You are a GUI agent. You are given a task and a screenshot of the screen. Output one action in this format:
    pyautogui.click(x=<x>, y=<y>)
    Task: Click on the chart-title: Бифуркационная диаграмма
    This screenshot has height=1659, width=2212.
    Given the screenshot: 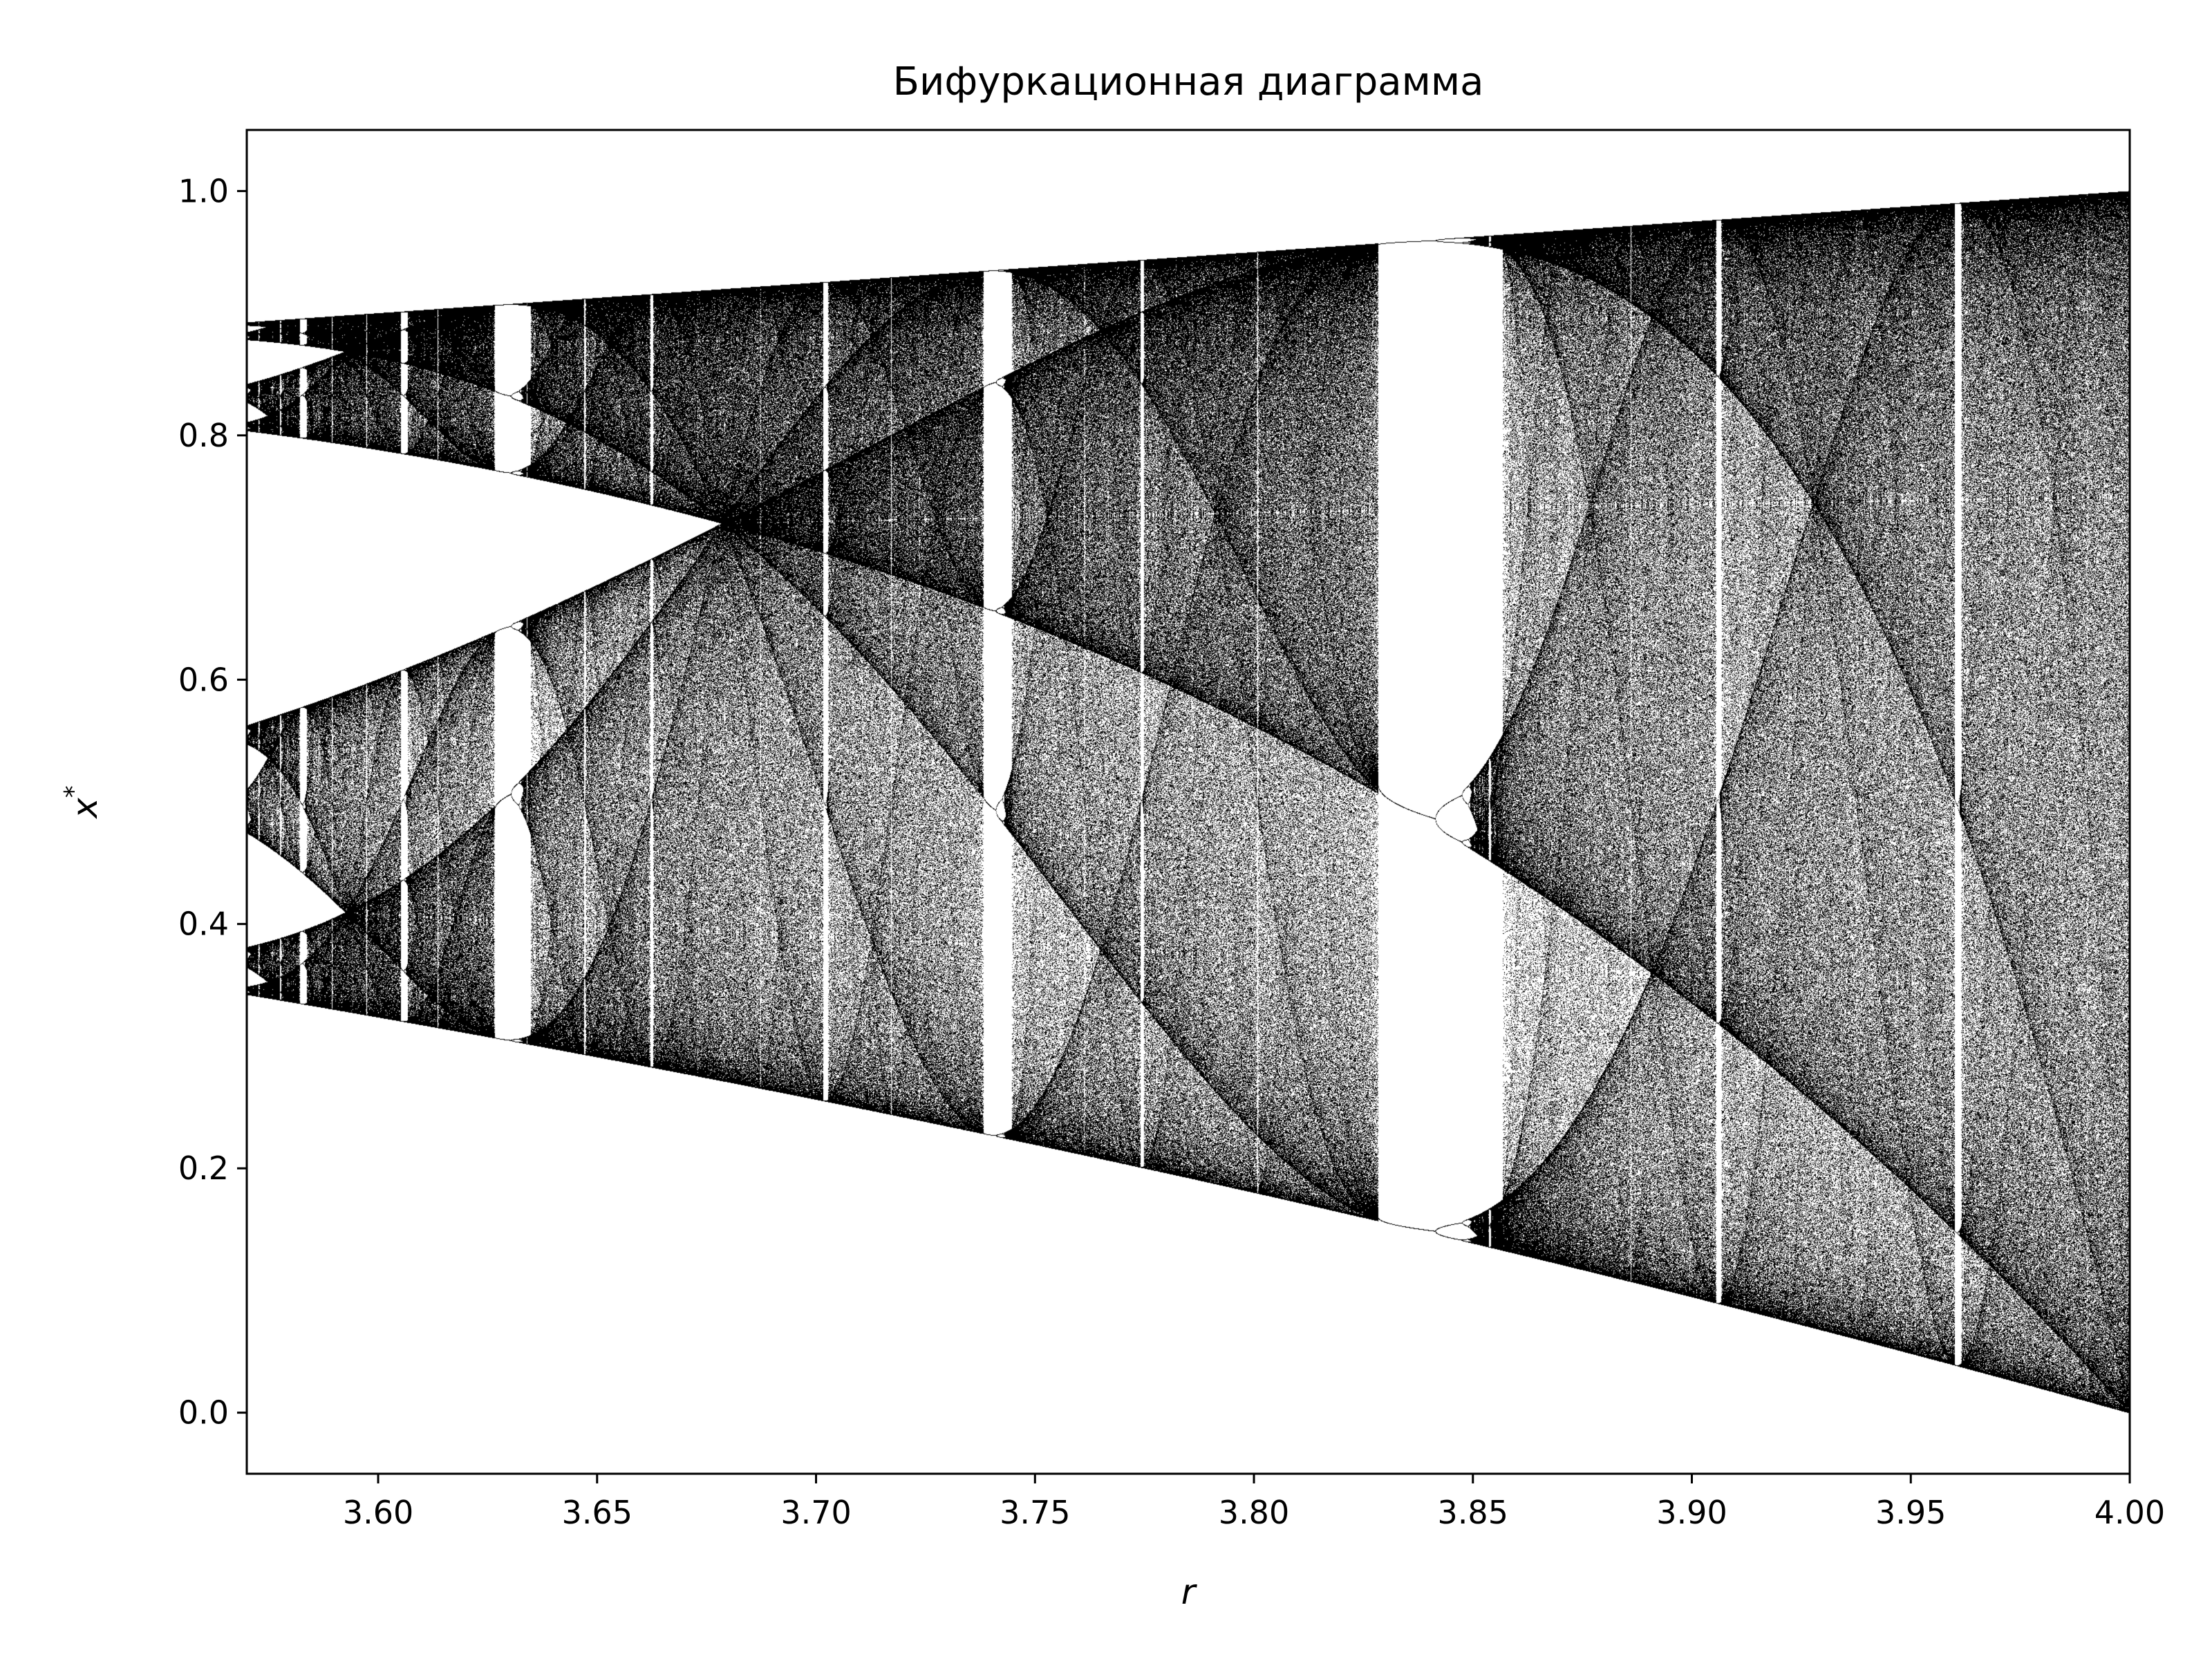 What is the action you would take?
    pyautogui.click(x=1188, y=82)
    